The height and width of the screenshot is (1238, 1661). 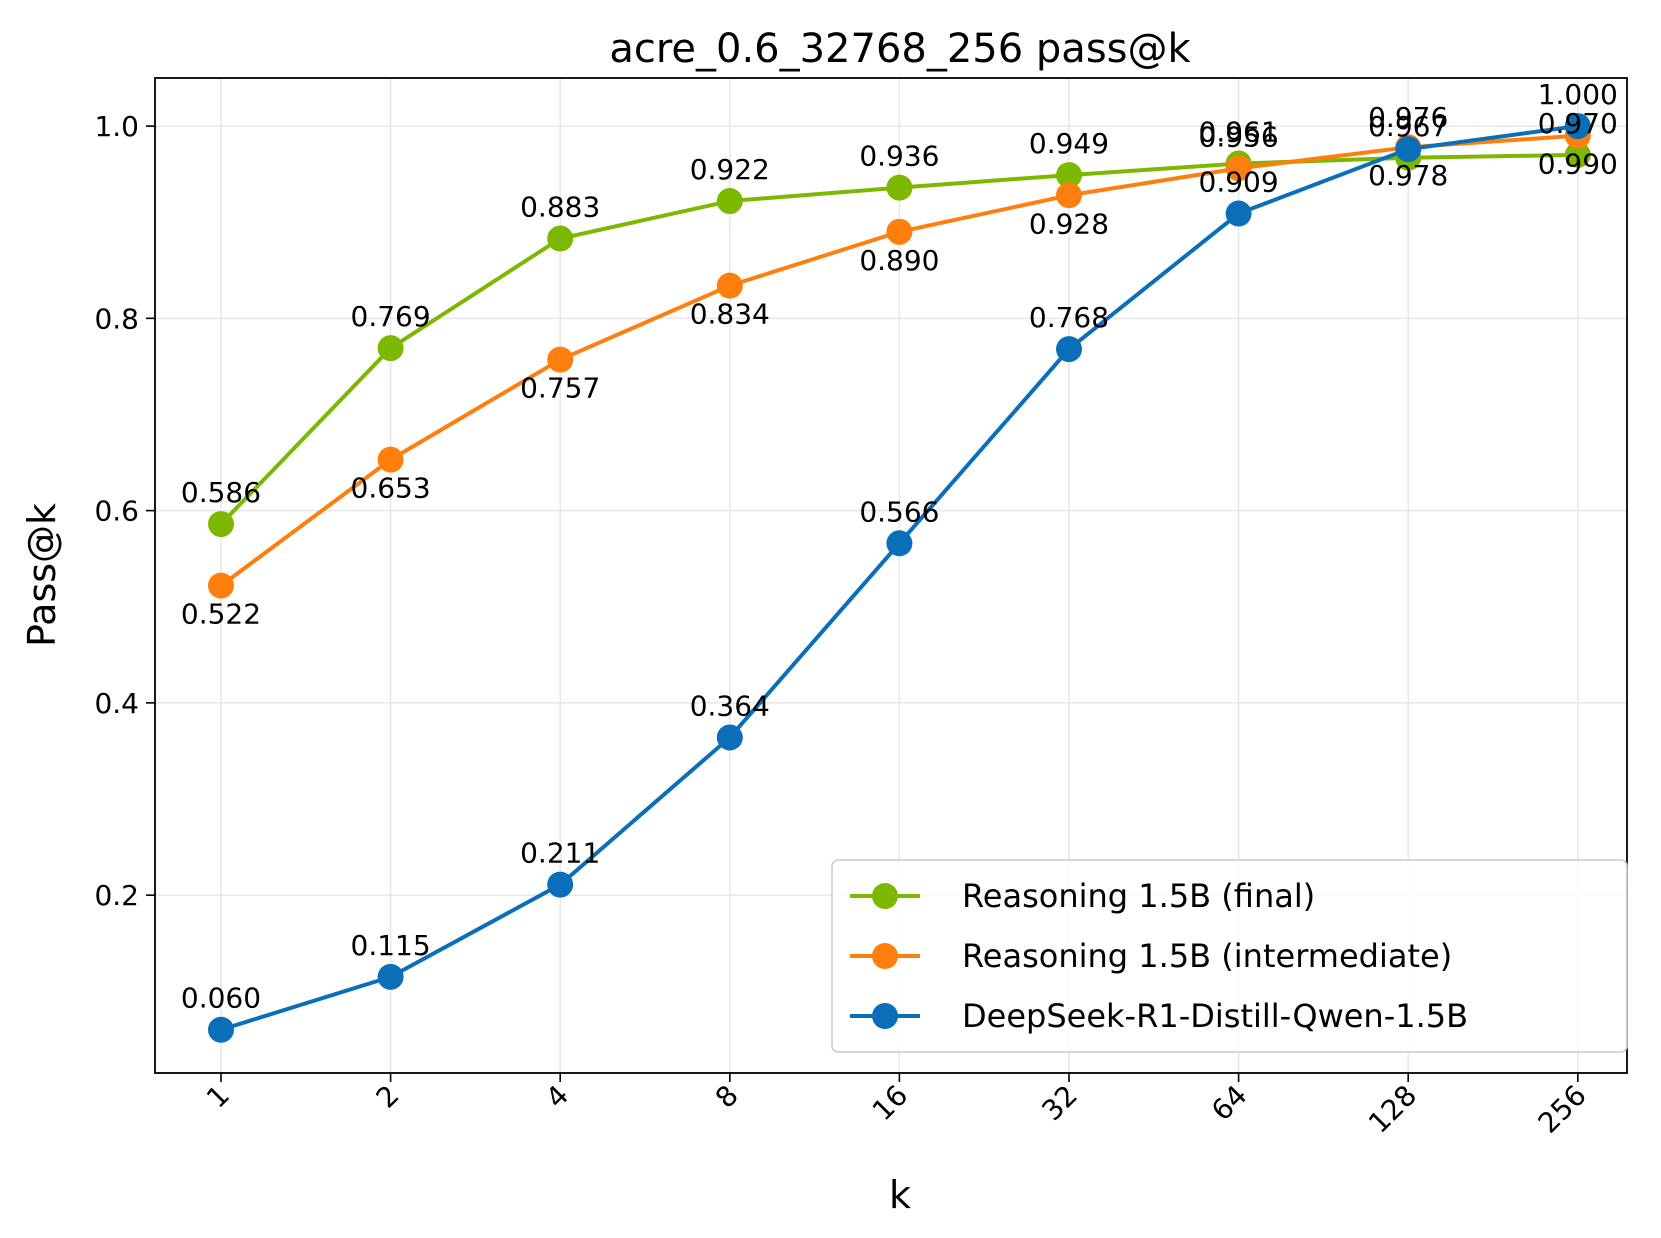 I want to click on x-tick-label: 128, so click(x=1392, y=1109).